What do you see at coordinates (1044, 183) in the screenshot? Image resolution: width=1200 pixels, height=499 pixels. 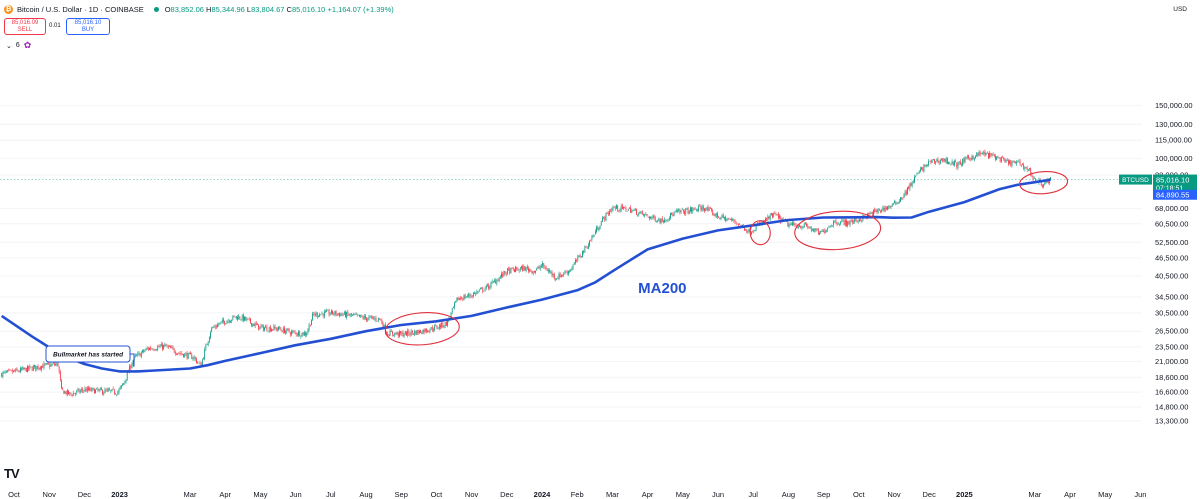 I see `highlight-circle` at bounding box center [1044, 183].